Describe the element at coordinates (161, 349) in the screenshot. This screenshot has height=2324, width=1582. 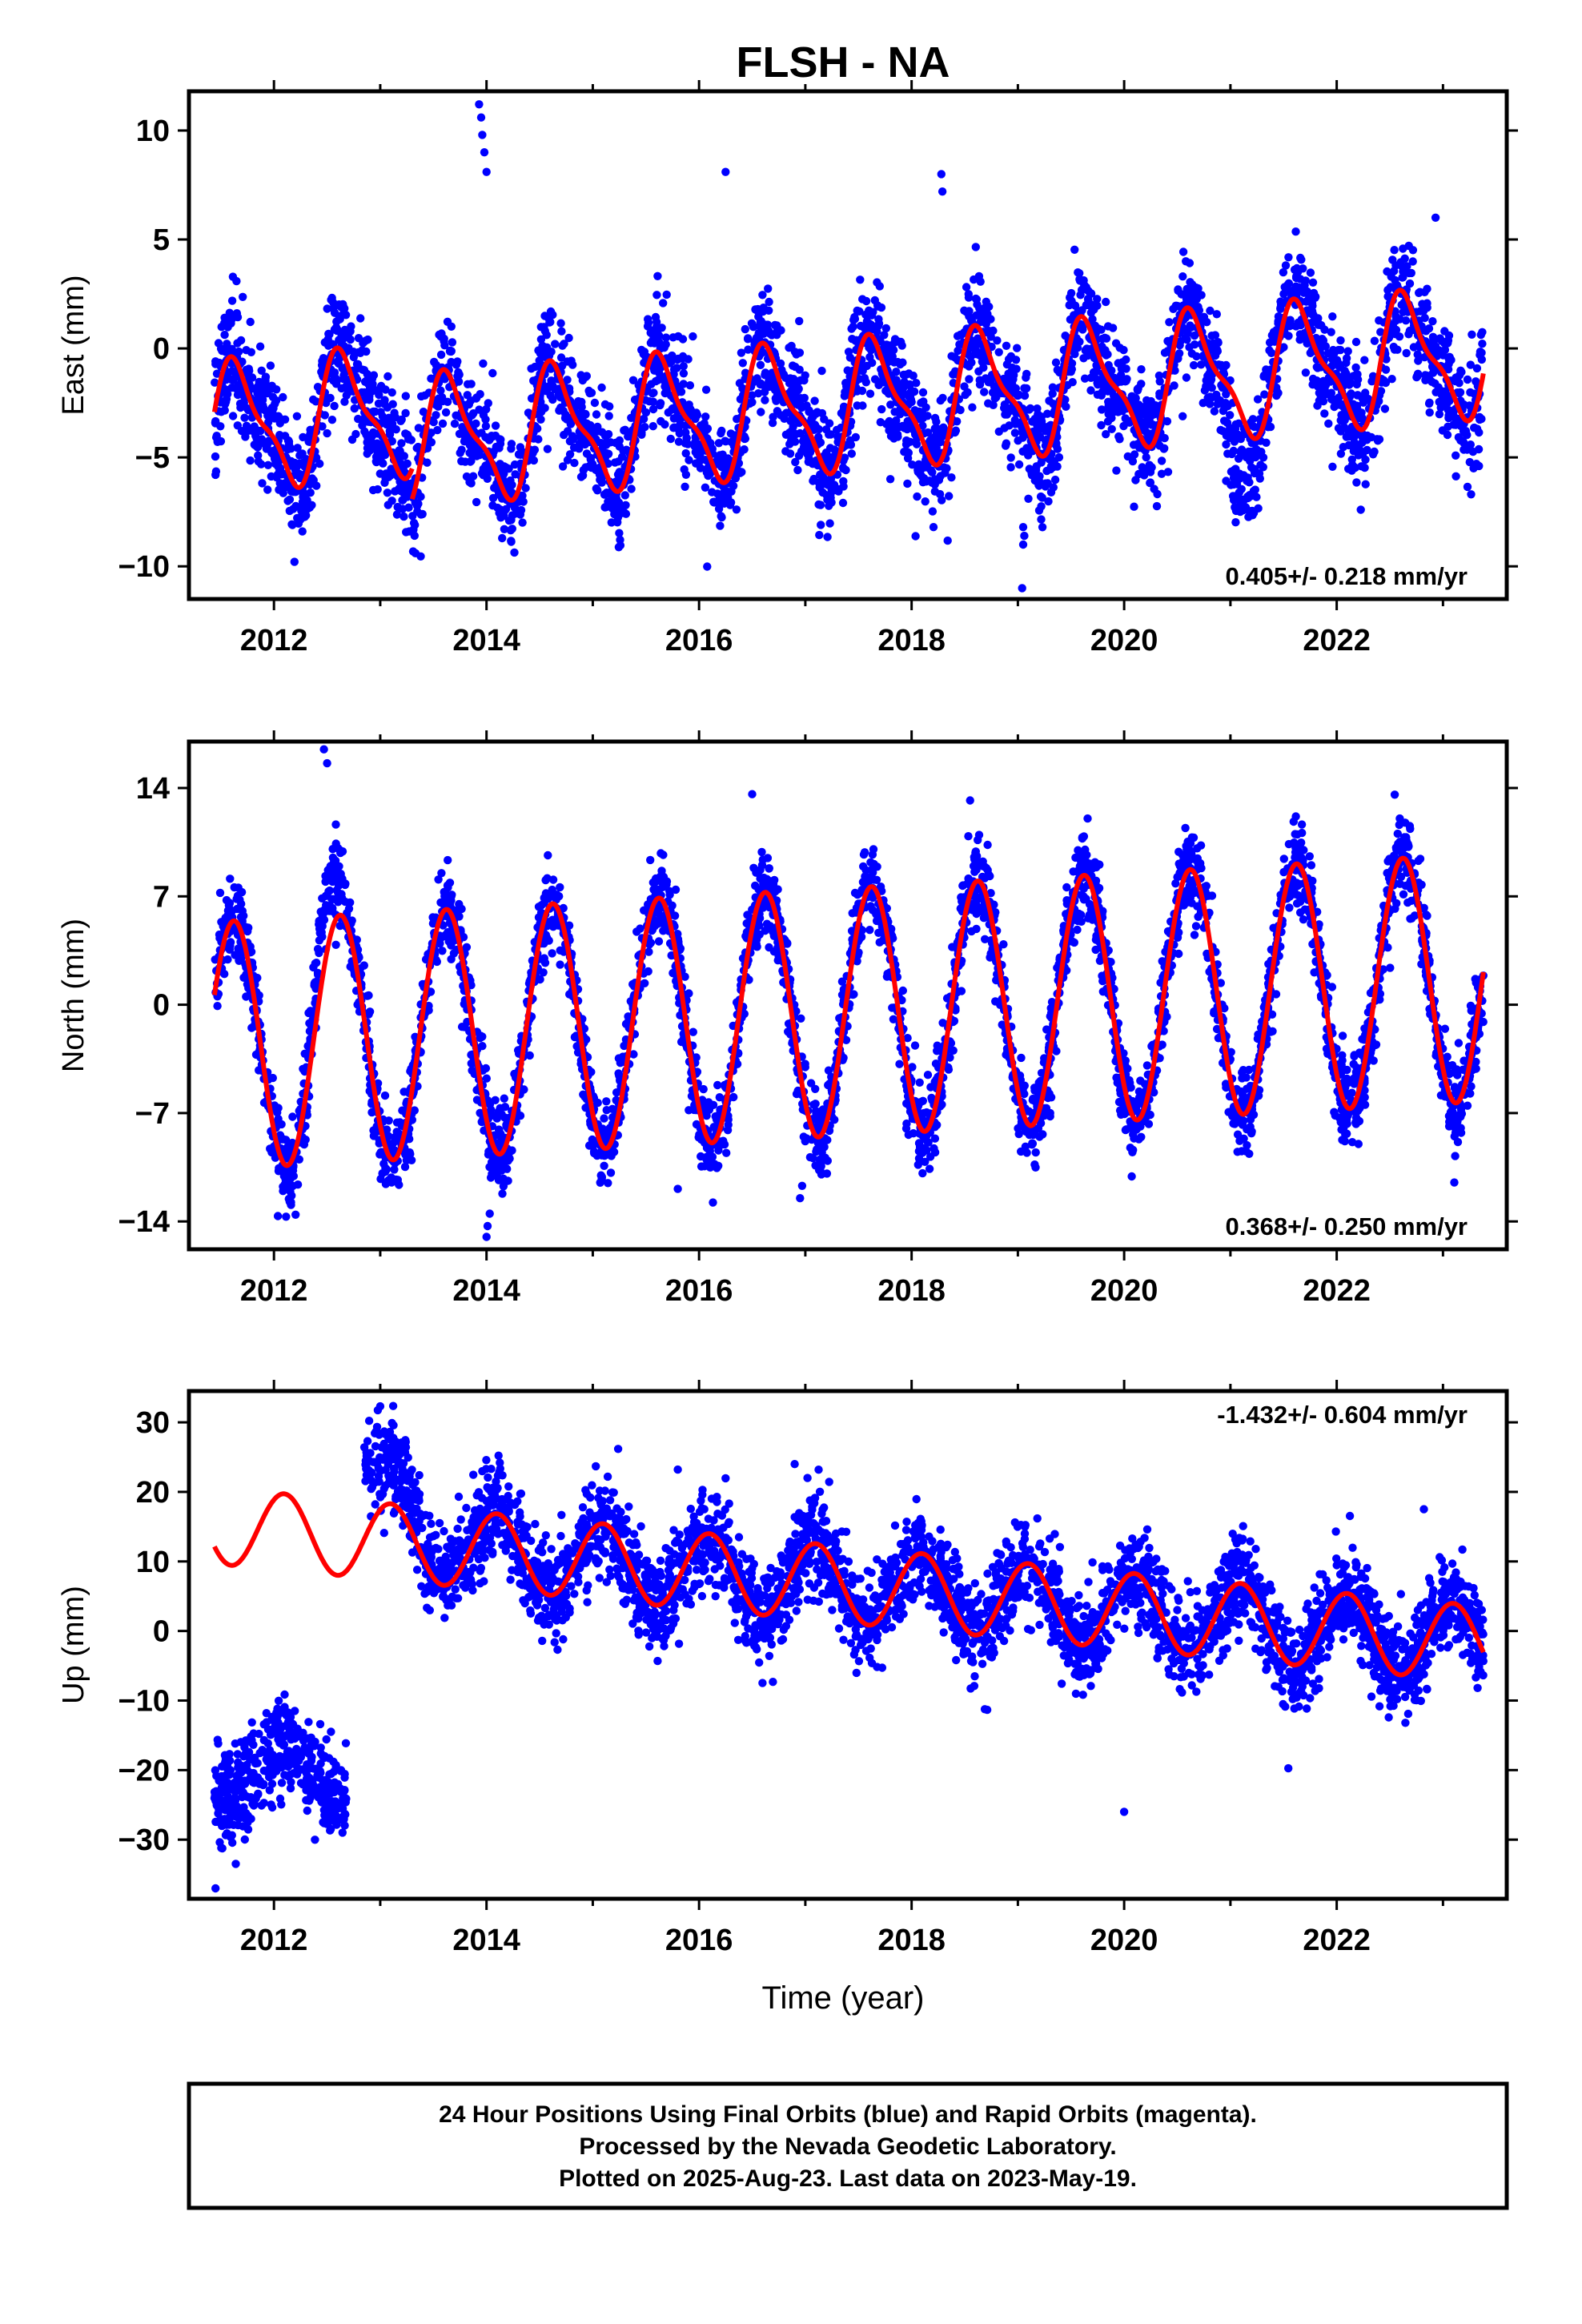
I see `east-y-tick-label: 0` at that location.